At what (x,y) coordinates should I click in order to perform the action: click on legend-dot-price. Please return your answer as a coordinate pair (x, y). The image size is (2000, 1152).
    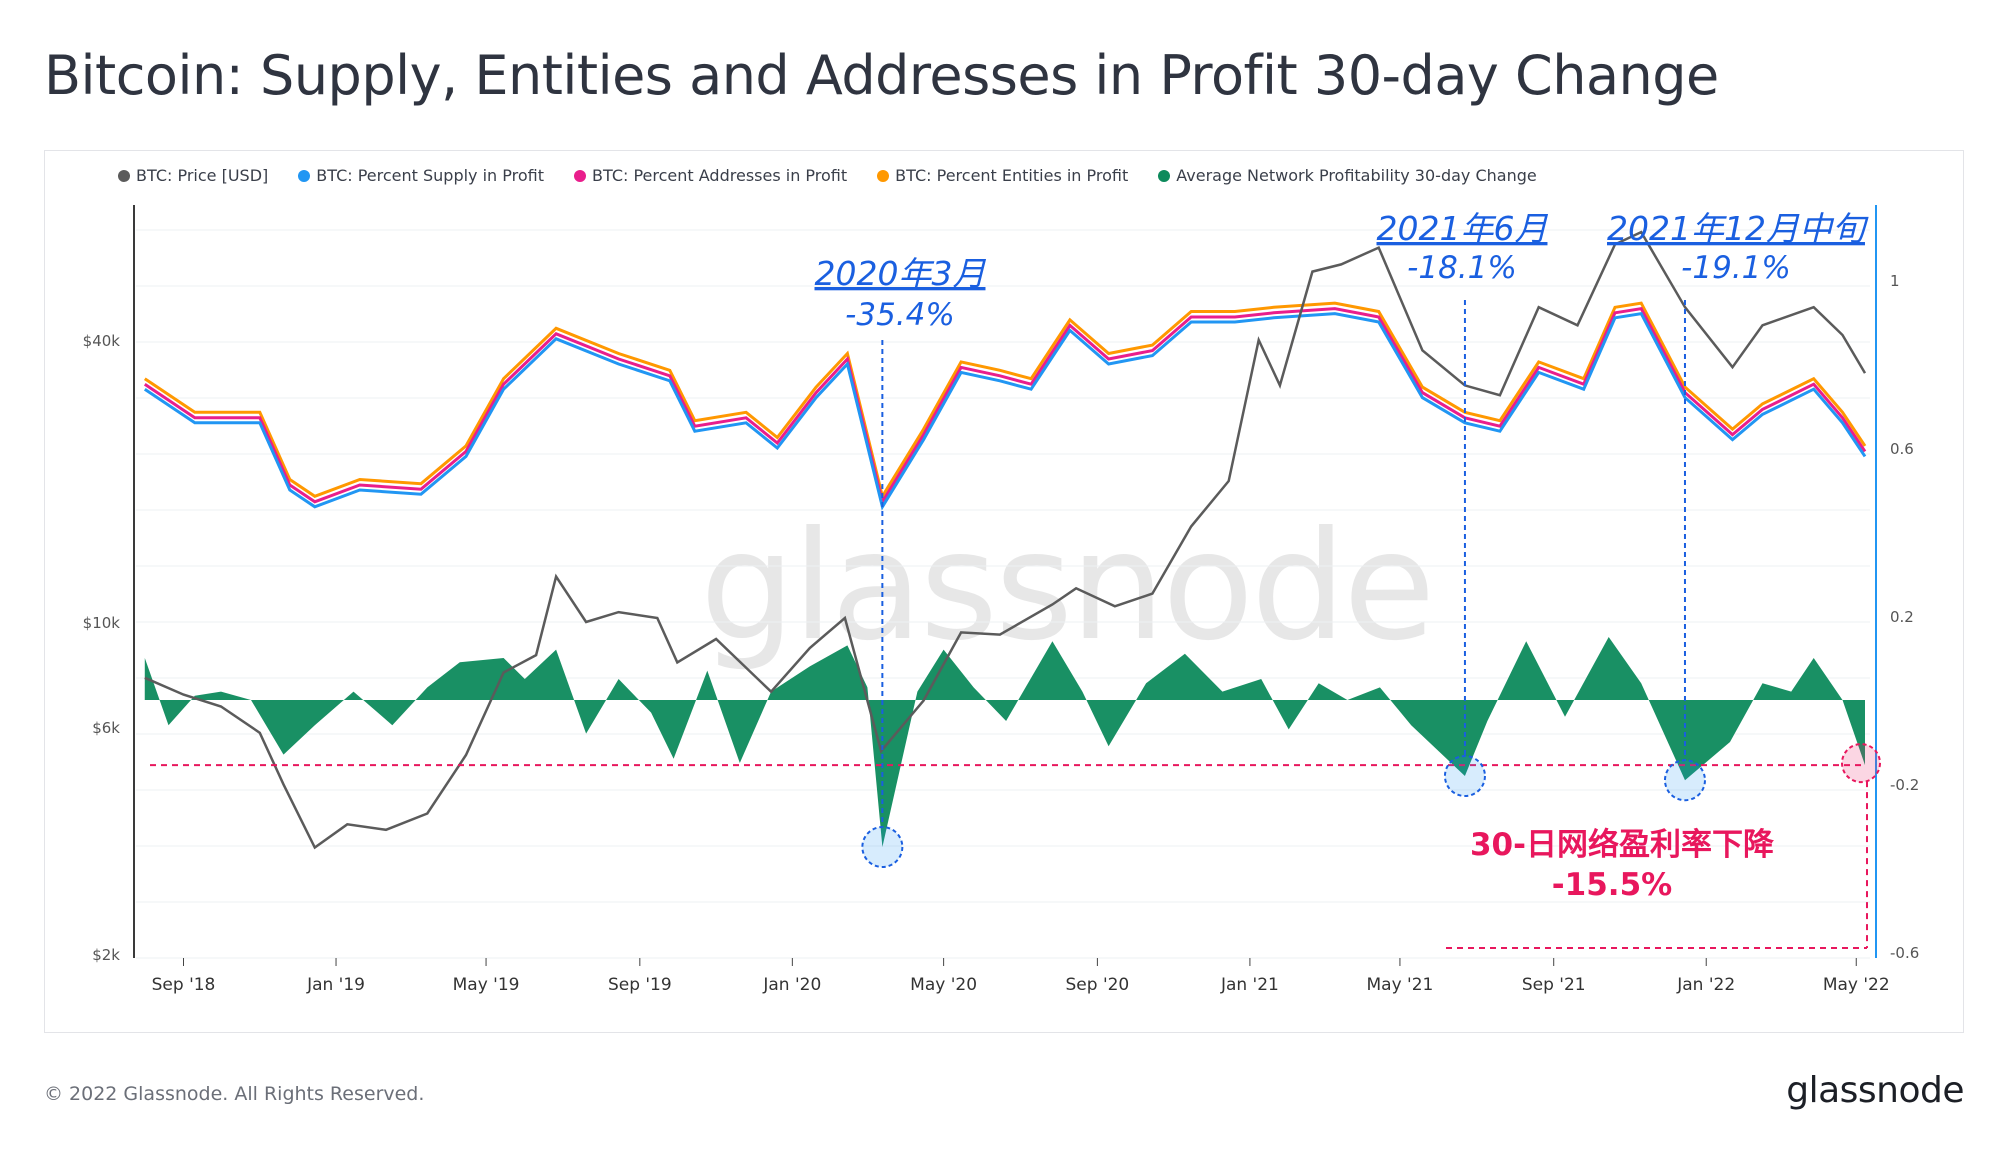
    Looking at the image, I should click on (124, 175).